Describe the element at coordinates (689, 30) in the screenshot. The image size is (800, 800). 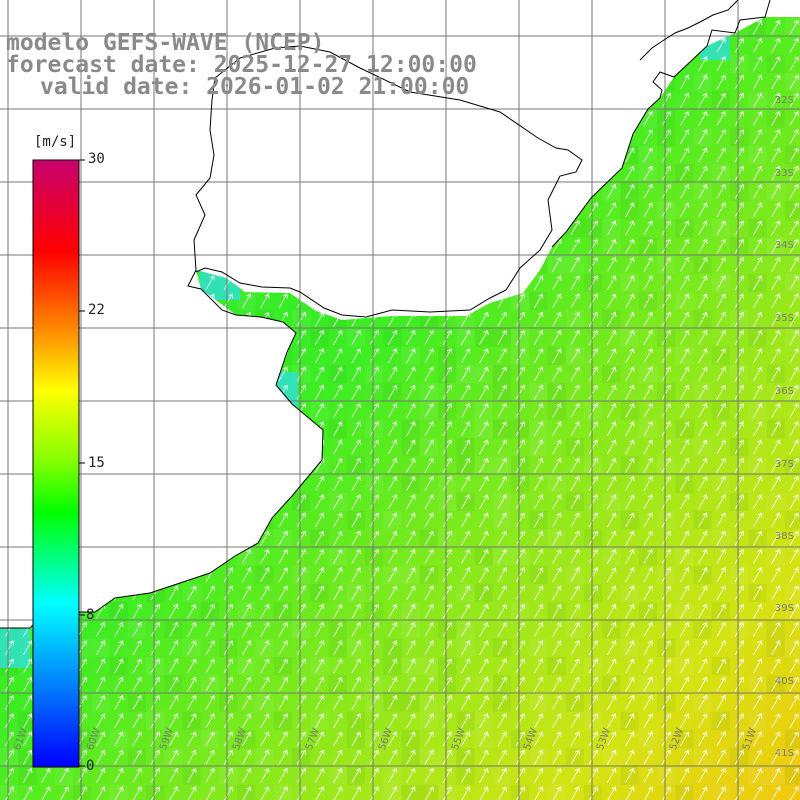
I see `lagoon-shore` at that location.